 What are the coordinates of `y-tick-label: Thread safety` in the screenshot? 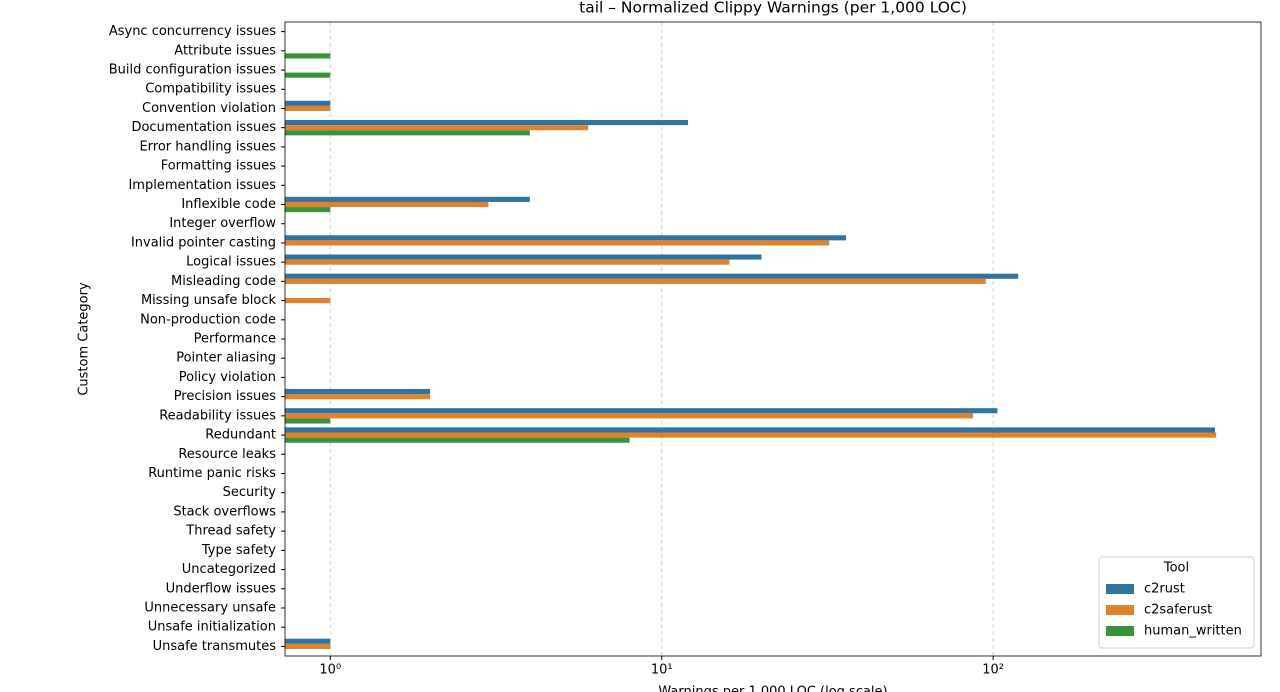 It's located at (230, 531).